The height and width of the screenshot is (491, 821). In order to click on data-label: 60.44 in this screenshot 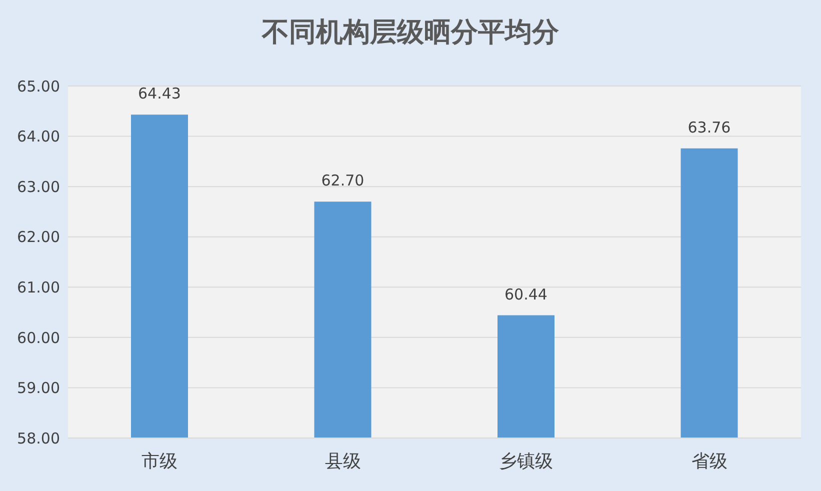, I will do `click(526, 294)`.